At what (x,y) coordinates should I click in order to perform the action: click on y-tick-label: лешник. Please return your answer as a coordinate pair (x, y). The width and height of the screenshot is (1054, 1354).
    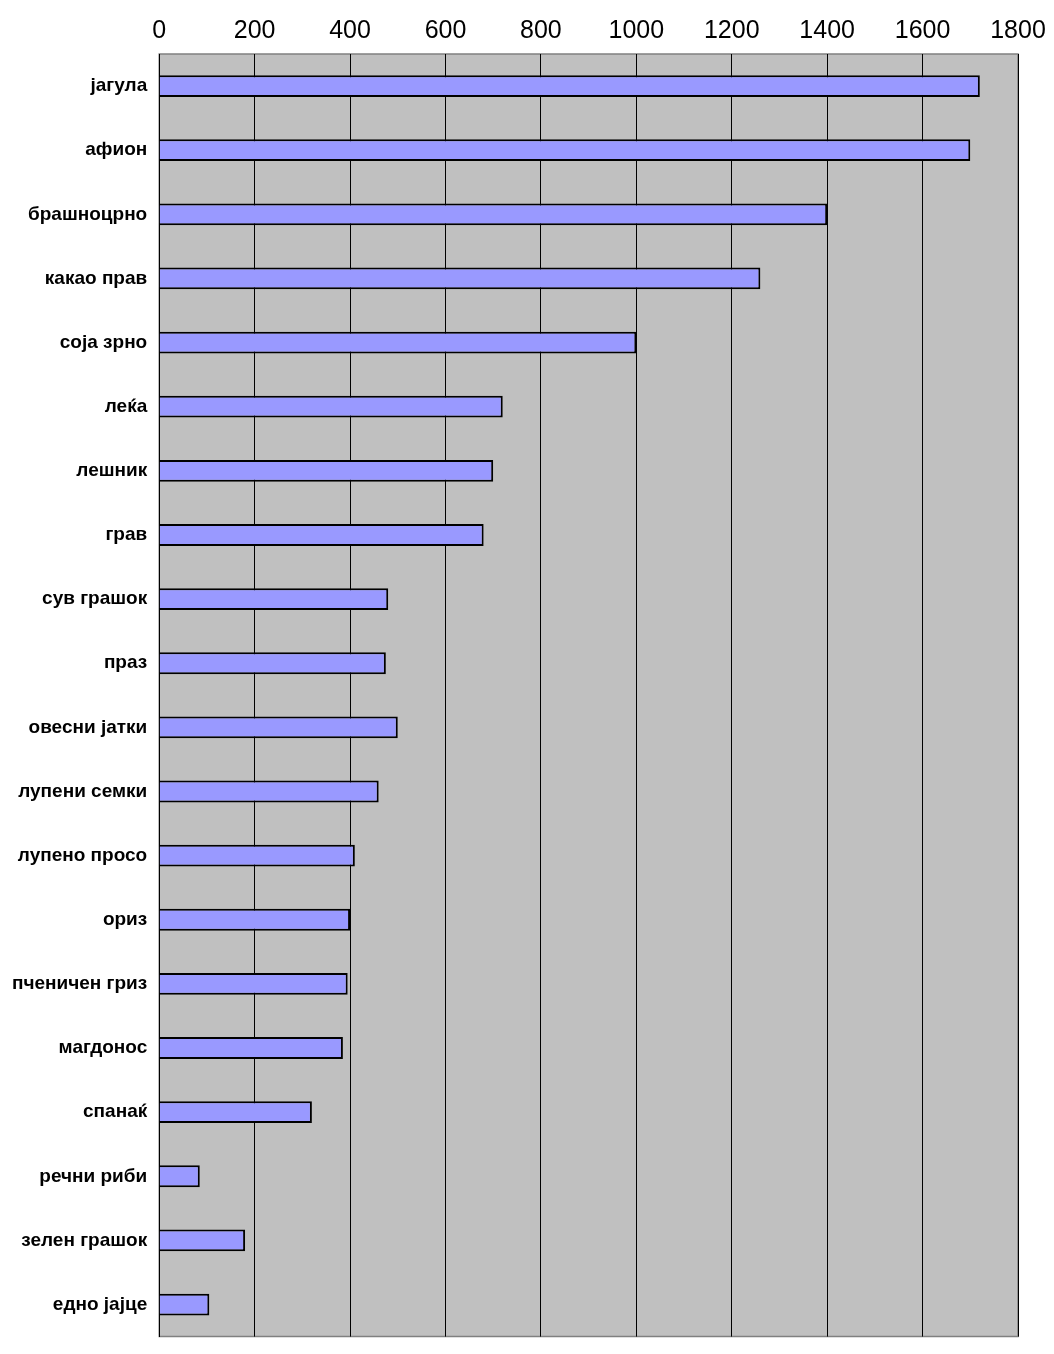
    Looking at the image, I should click on (112, 470).